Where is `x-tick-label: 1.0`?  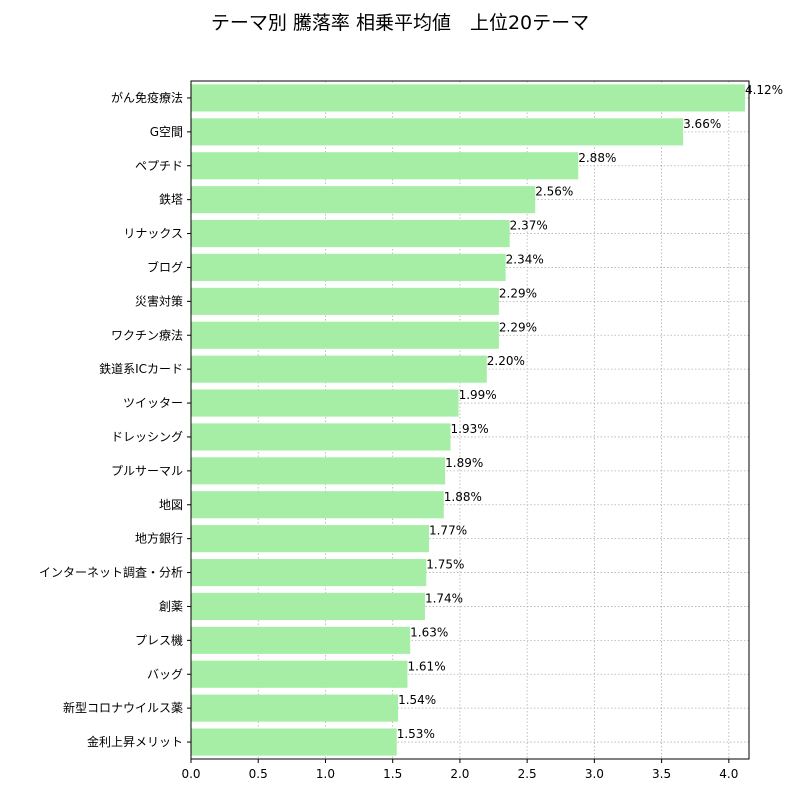
x-tick-label: 1.0 is located at coordinates (325, 774).